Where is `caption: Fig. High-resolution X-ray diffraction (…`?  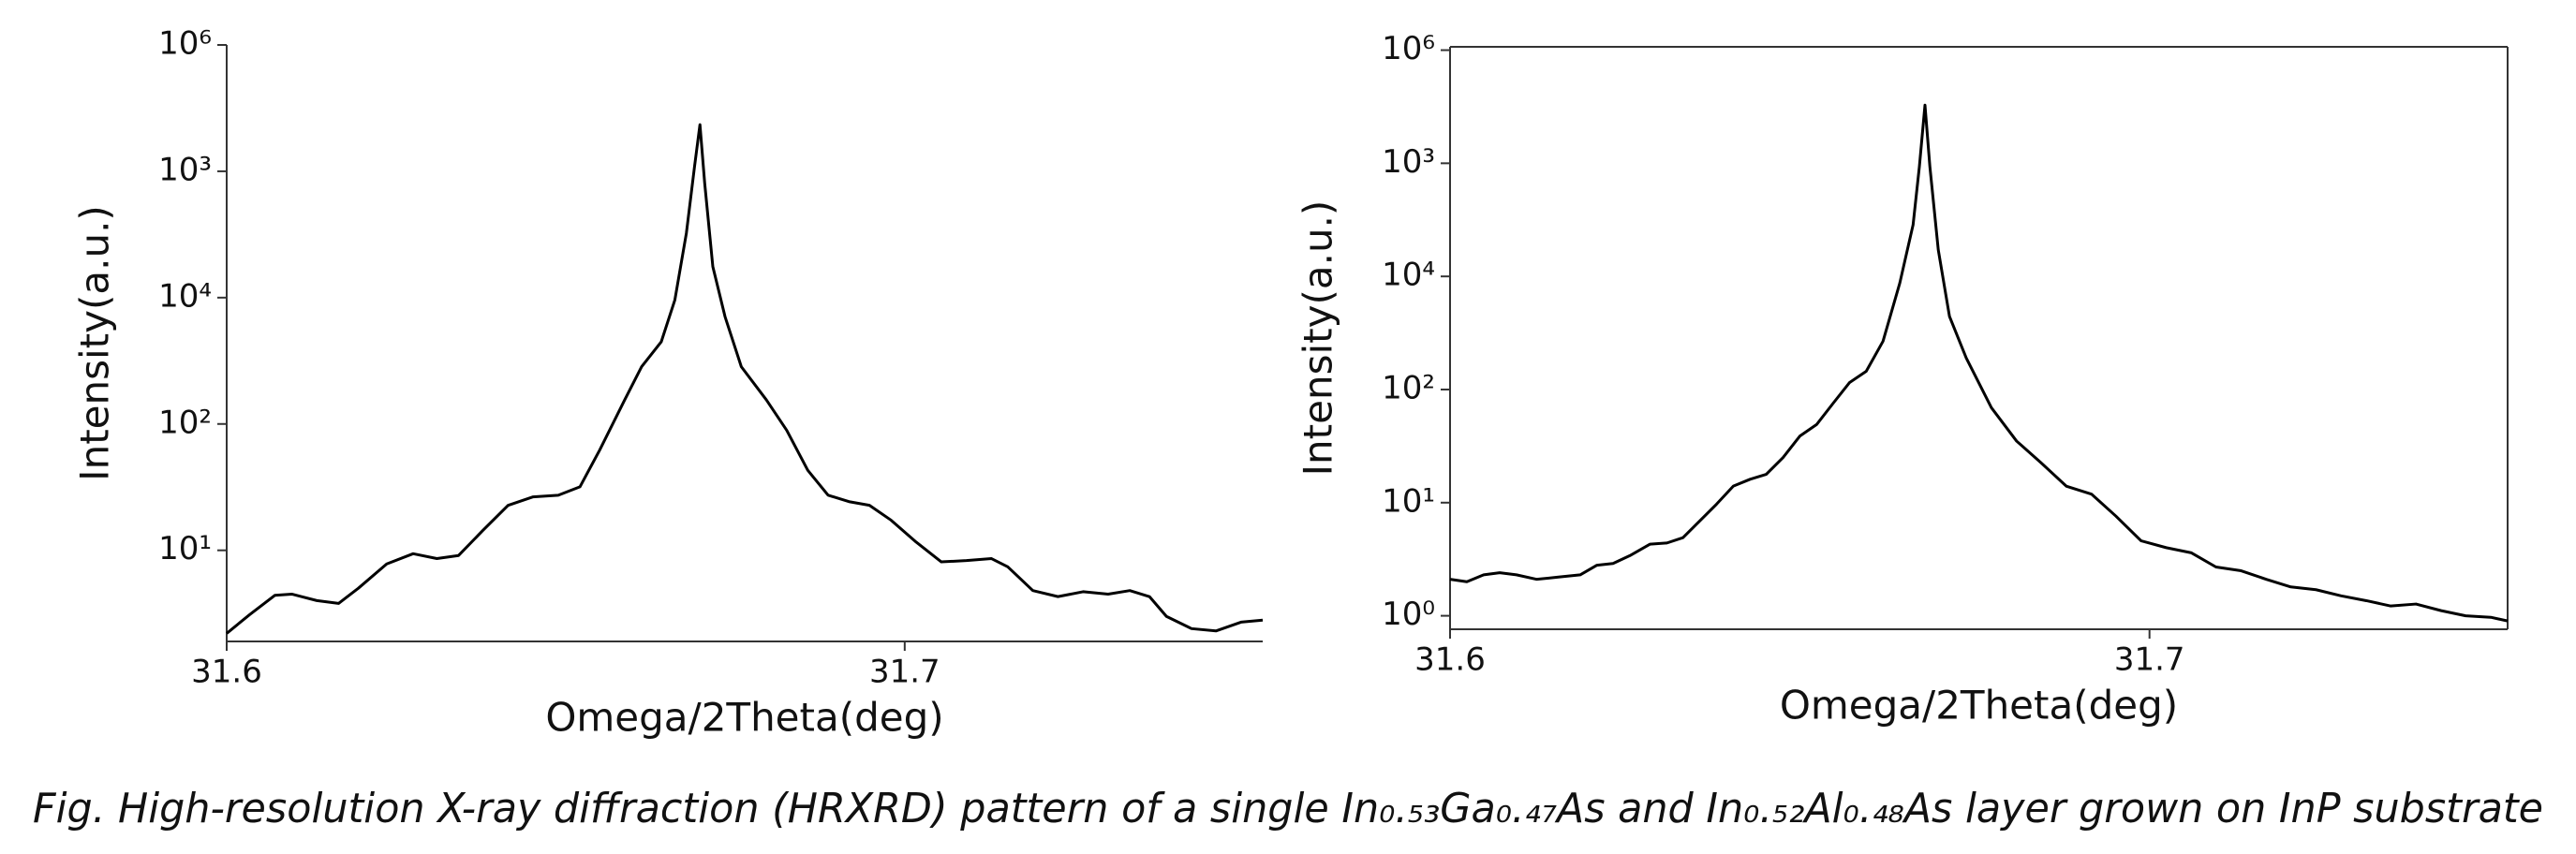 caption: Fig. High-resolution X-ray diffraction (… is located at coordinates (1288, 808).